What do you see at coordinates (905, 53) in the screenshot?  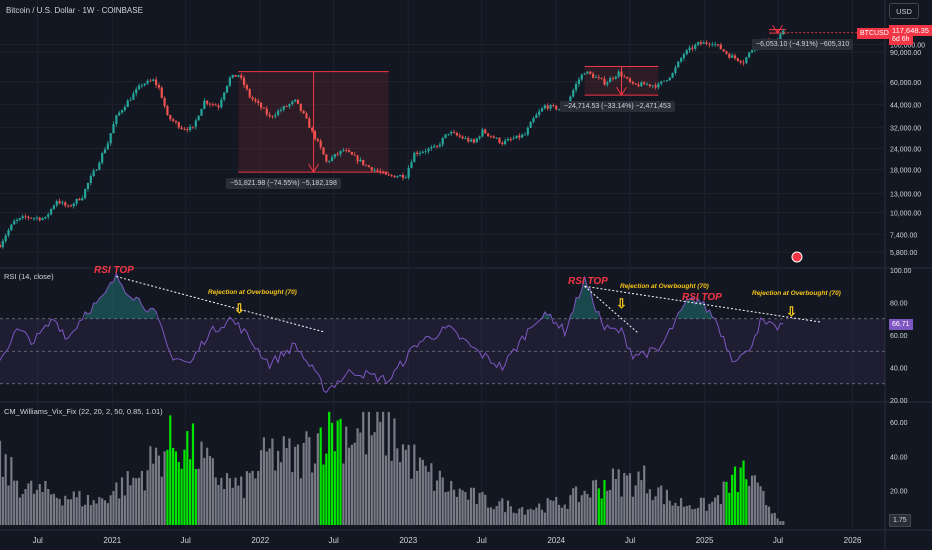 I see `price-tick-label: 90,000.00` at bounding box center [905, 53].